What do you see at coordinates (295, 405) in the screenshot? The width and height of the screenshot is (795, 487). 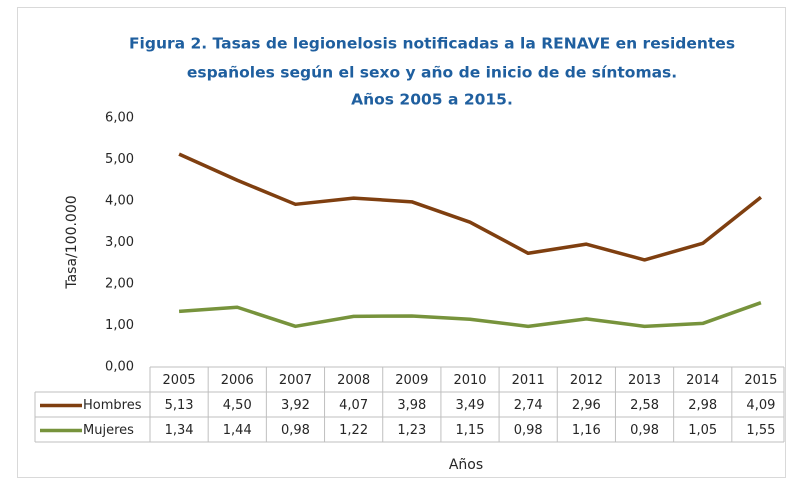 I see `data-label: 3,92` at bounding box center [295, 405].